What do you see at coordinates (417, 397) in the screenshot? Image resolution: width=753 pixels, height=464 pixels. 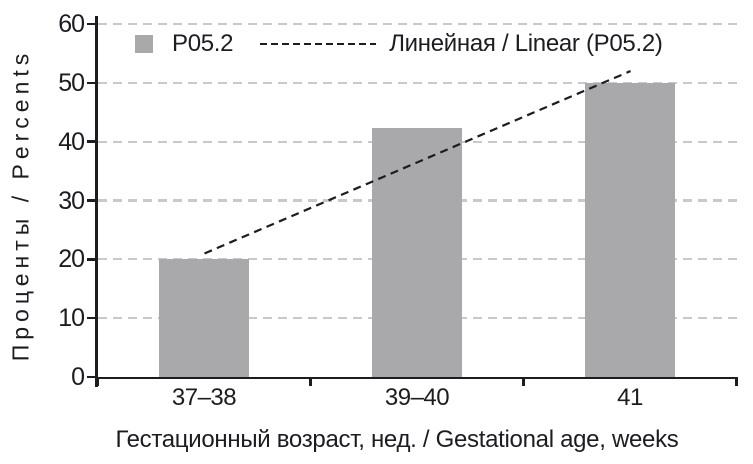 I see `x-tick-label: 39–40` at bounding box center [417, 397].